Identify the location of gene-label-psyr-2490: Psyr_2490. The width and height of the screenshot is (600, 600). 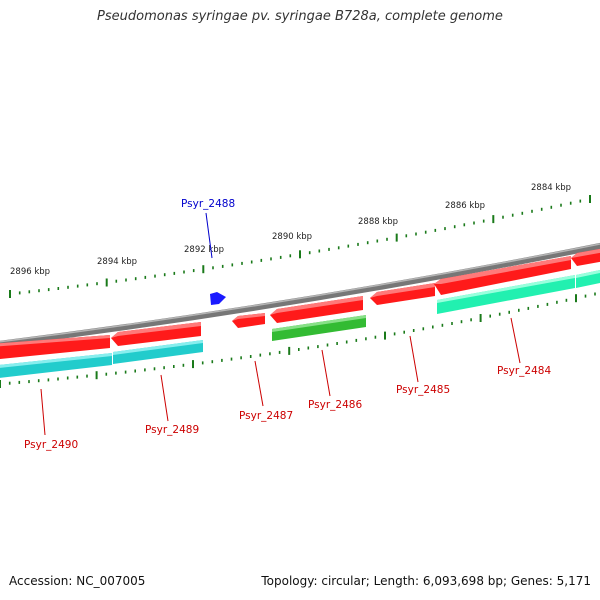
(51, 445).